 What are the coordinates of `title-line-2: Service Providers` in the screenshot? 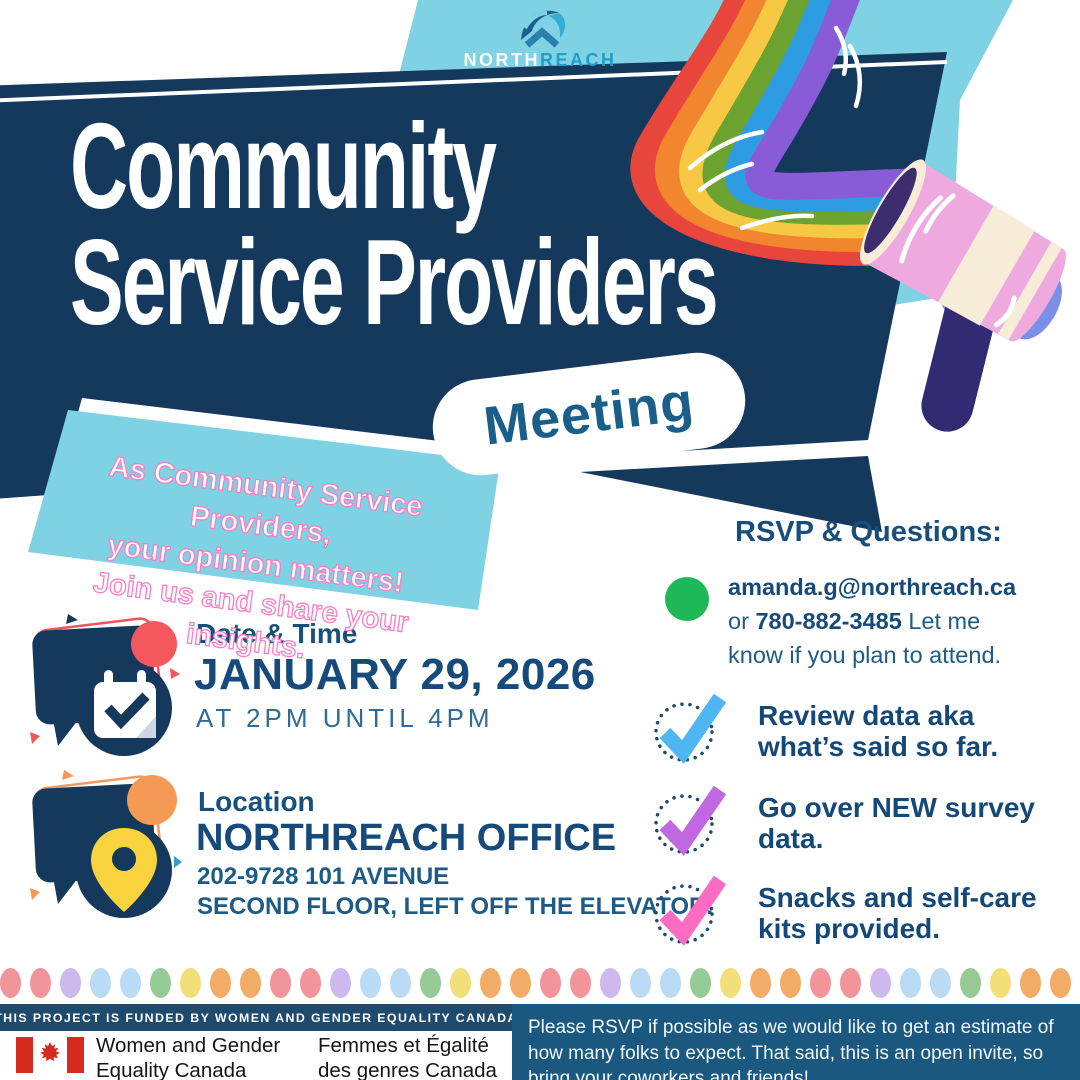 It's located at (394, 282).